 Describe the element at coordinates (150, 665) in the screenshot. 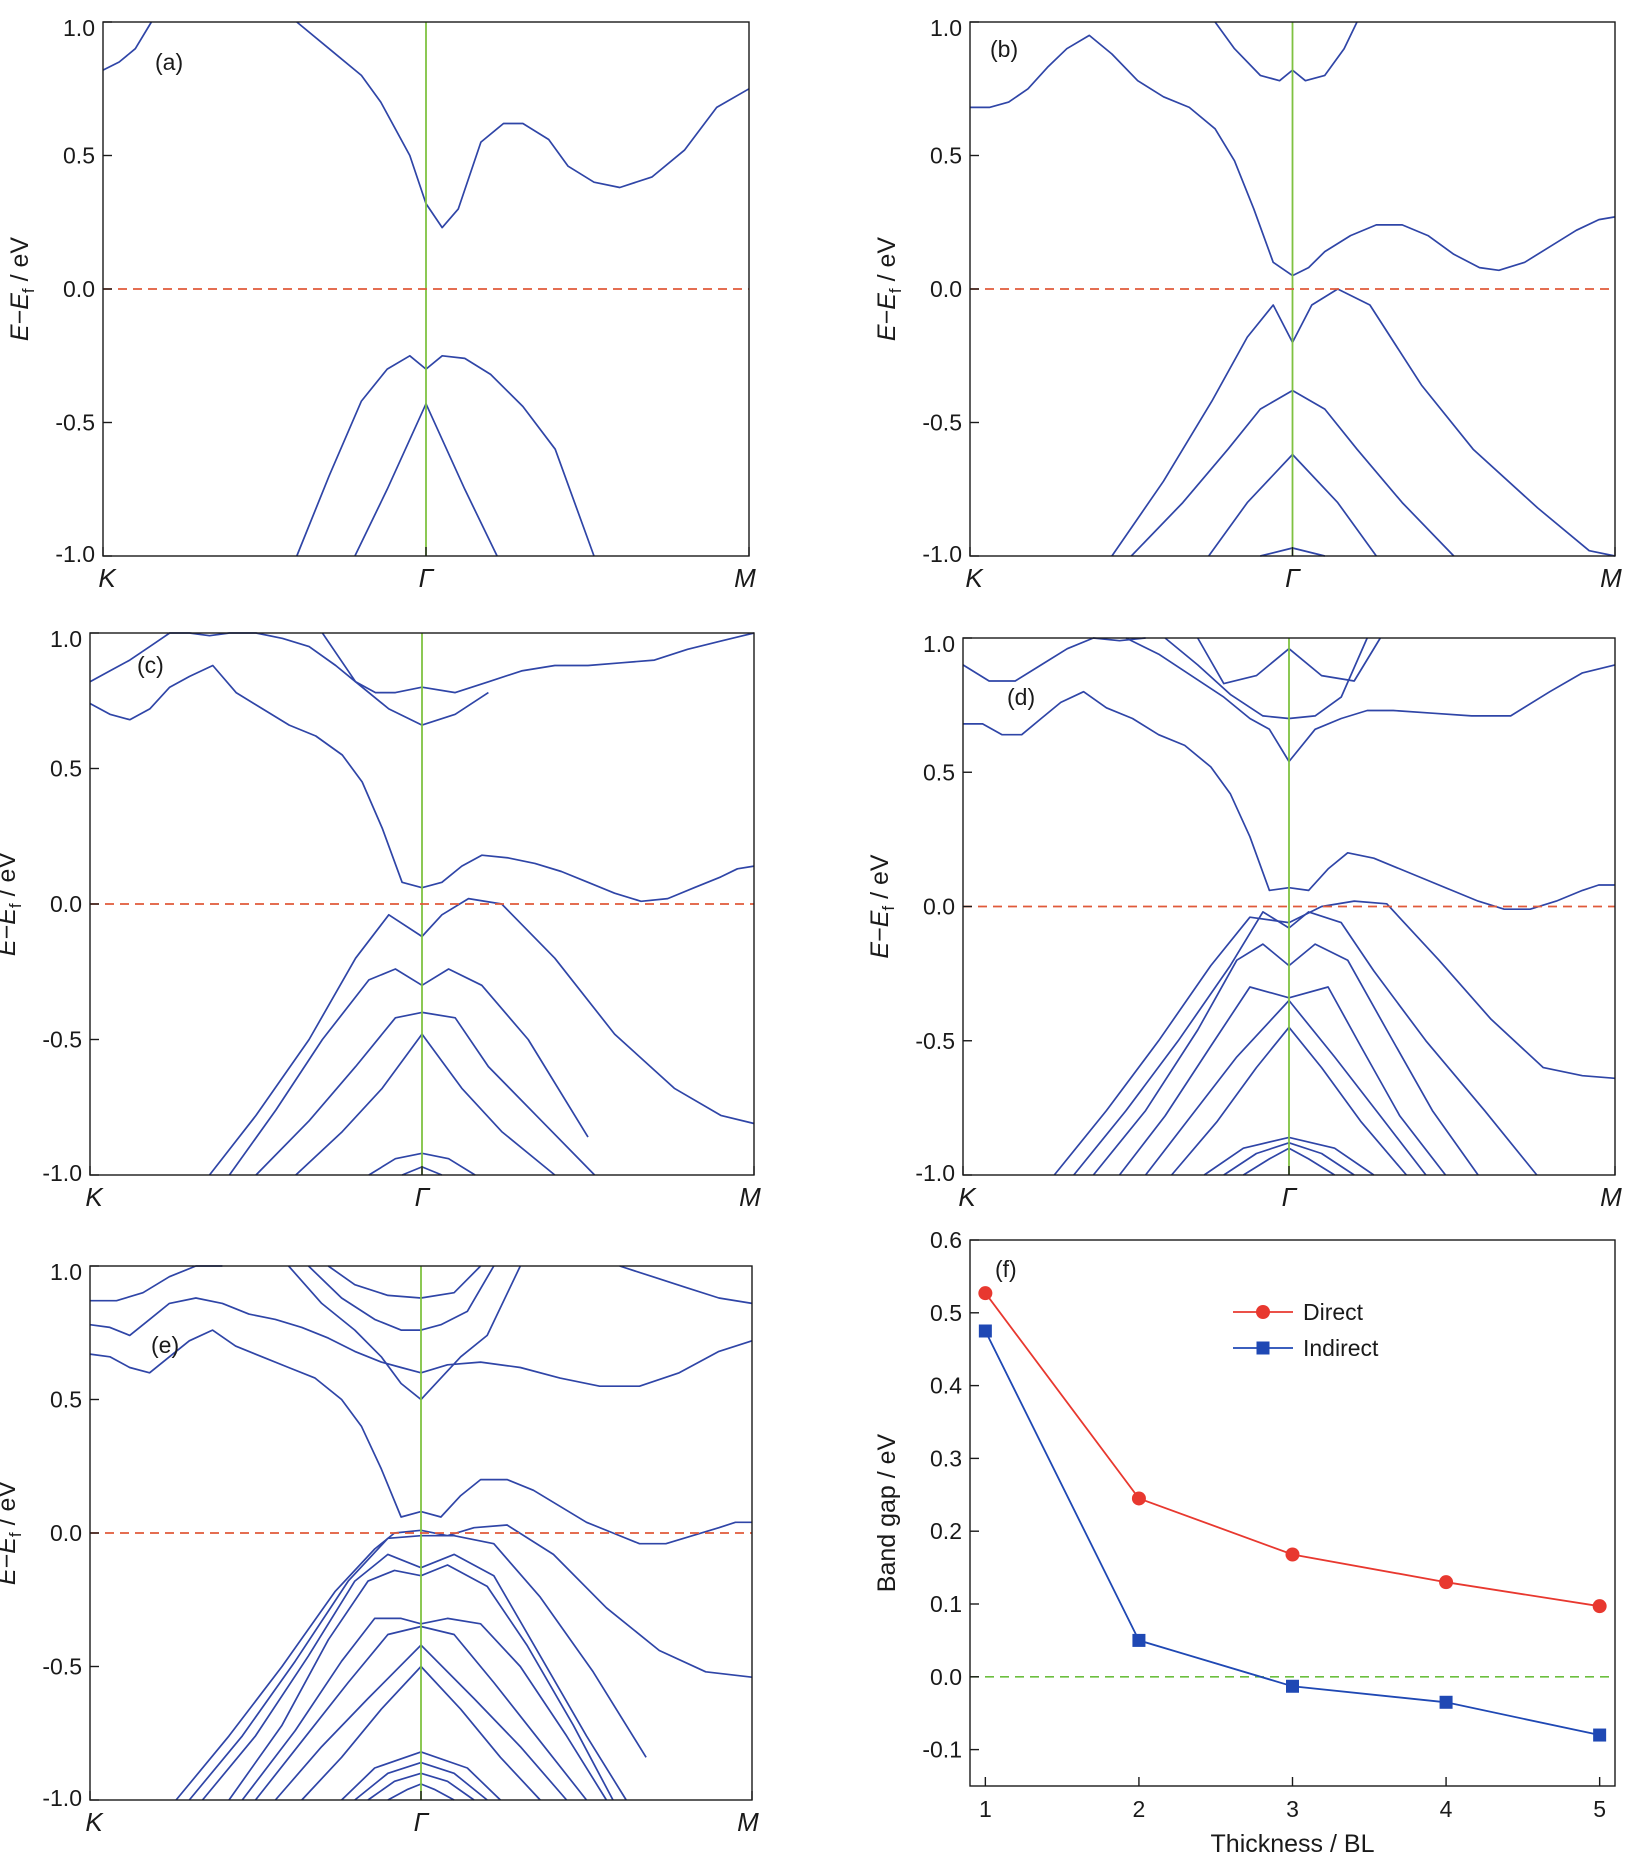

I see `panel-label: (c)` at that location.